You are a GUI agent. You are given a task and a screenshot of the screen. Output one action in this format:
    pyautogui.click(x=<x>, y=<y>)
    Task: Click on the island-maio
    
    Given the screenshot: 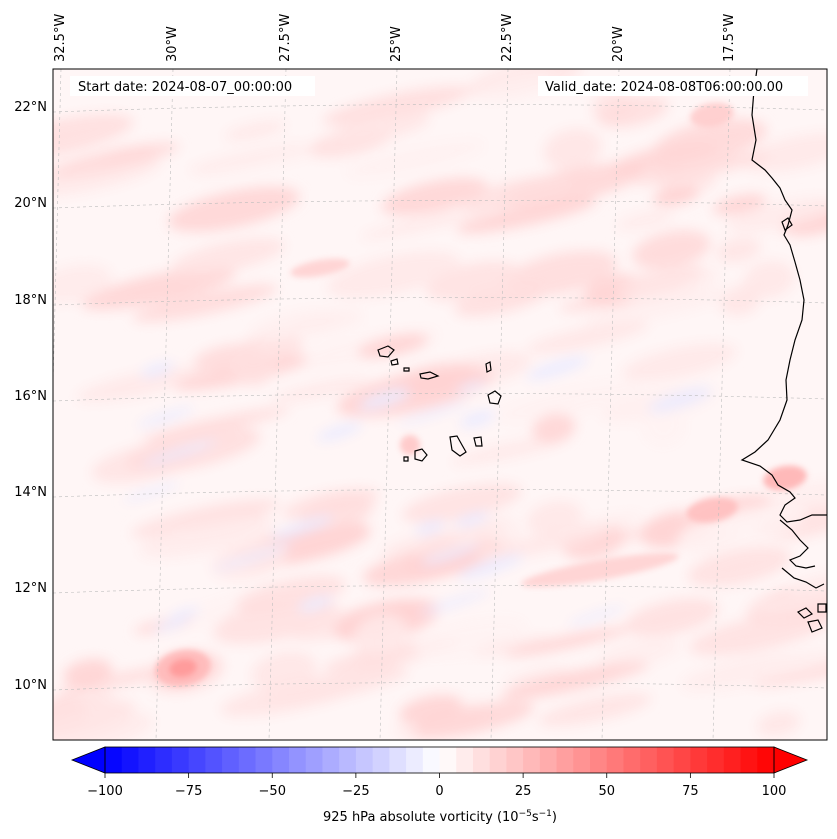 What is the action you would take?
    pyautogui.click(x=478, y=441)
    